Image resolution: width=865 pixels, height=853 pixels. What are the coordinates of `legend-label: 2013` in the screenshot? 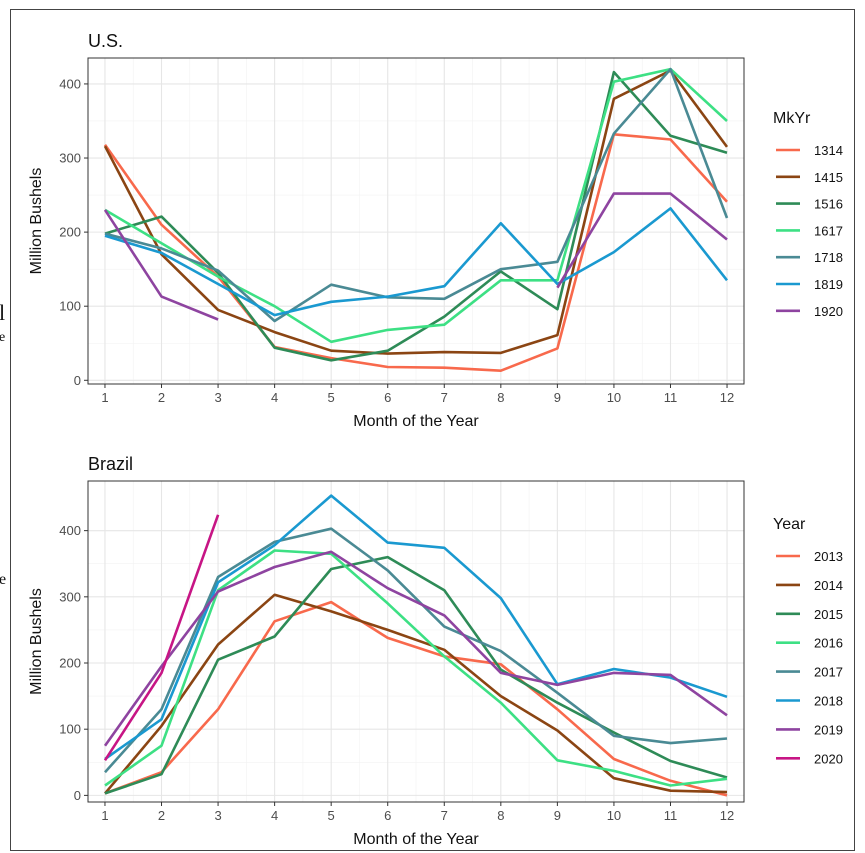 It's located at (828, 556).